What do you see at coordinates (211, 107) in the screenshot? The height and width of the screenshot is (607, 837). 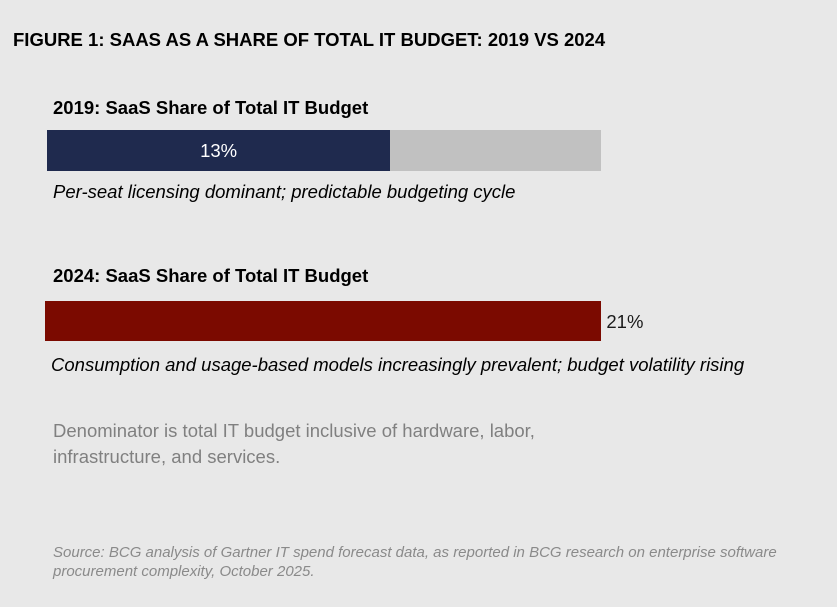 I see `panel-2019-heading: 2019: SaaS Share of Total IT Budget` at bounding box center [211, 107].